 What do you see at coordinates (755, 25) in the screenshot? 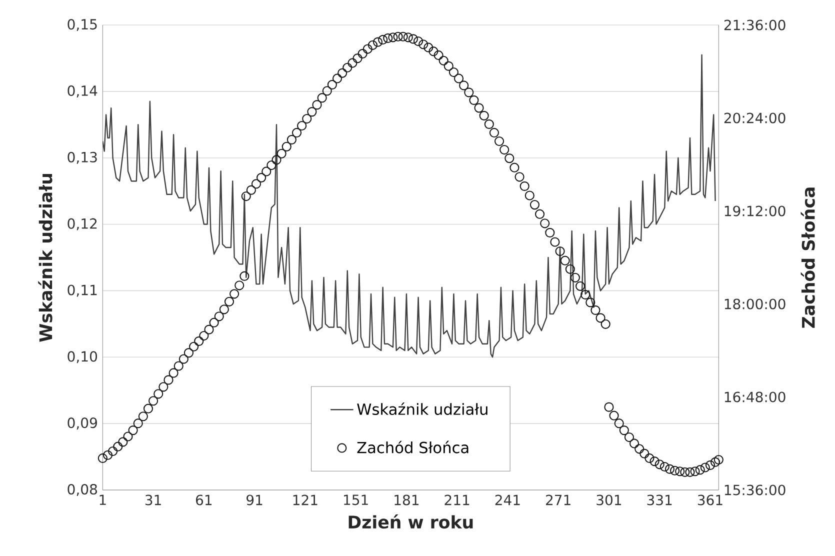
I see `y2-tick-label: 21:36:00` at bounding box center [755, 25].